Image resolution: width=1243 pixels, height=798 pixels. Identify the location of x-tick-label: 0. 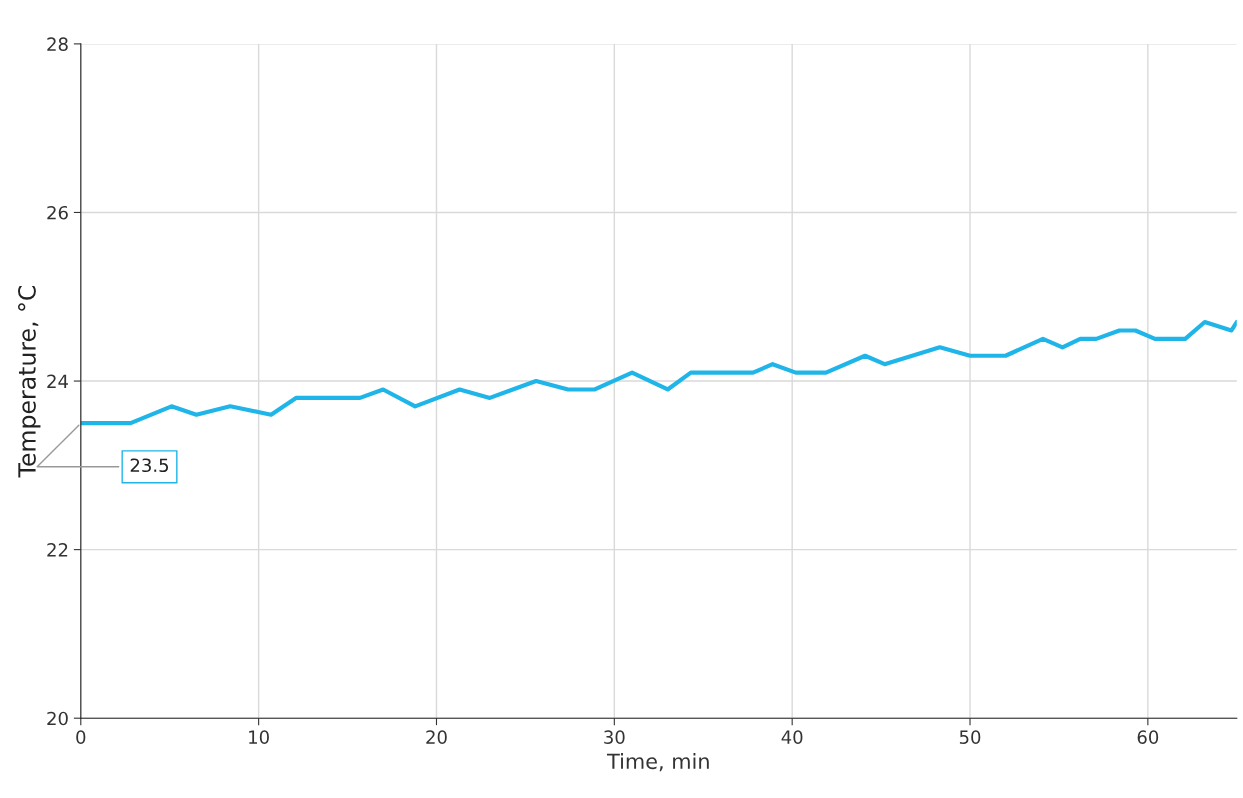
(81, 737).